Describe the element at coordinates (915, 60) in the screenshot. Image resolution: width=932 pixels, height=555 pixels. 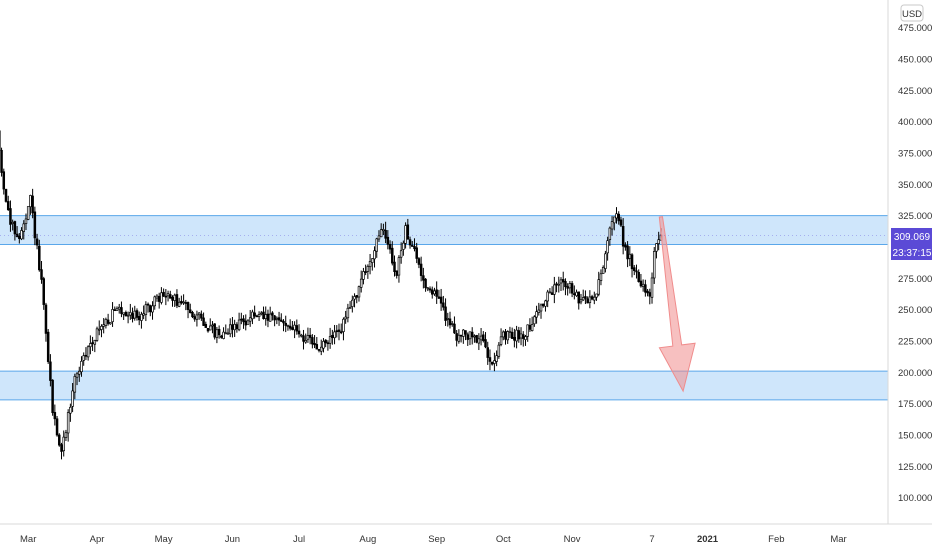
I see `y-tick-label: 450.000` at that location.